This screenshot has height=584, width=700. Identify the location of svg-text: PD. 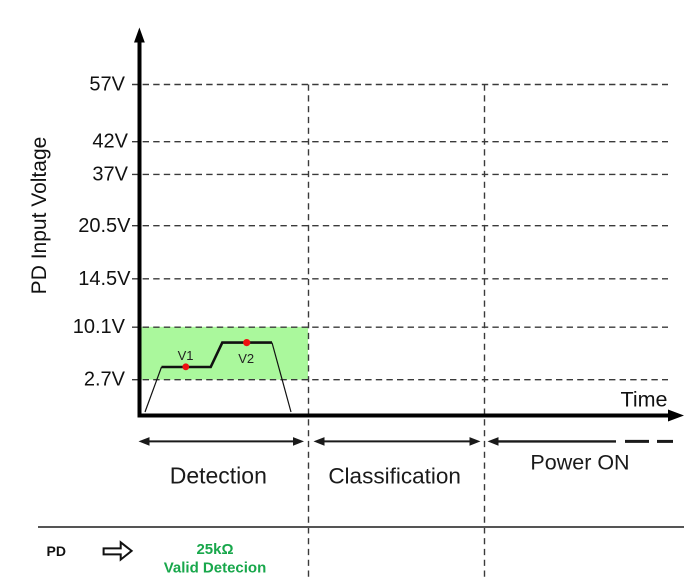
(56, 551).